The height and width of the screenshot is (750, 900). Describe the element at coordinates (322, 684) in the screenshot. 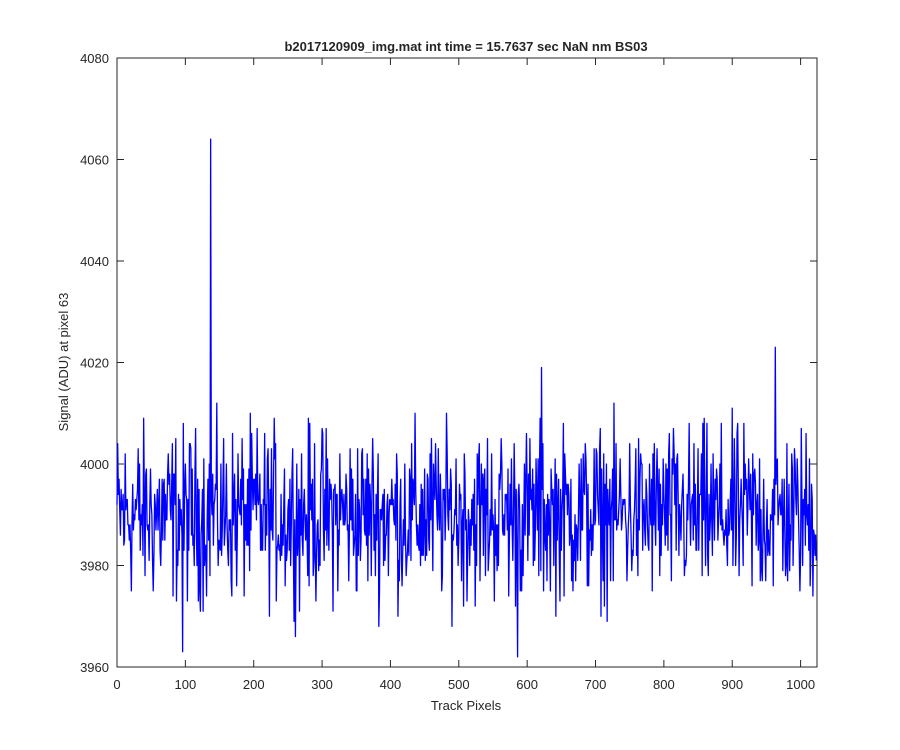

I see `x-tick-label: 300` at that location.